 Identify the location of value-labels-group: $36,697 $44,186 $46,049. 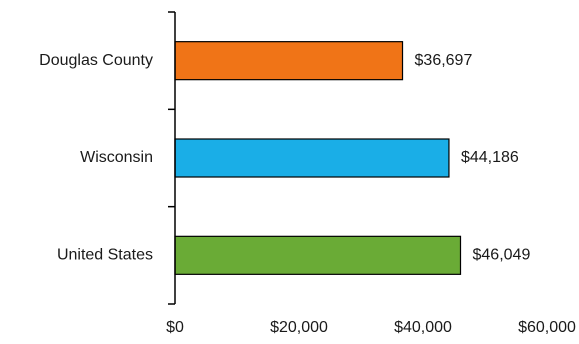
(473, 158).